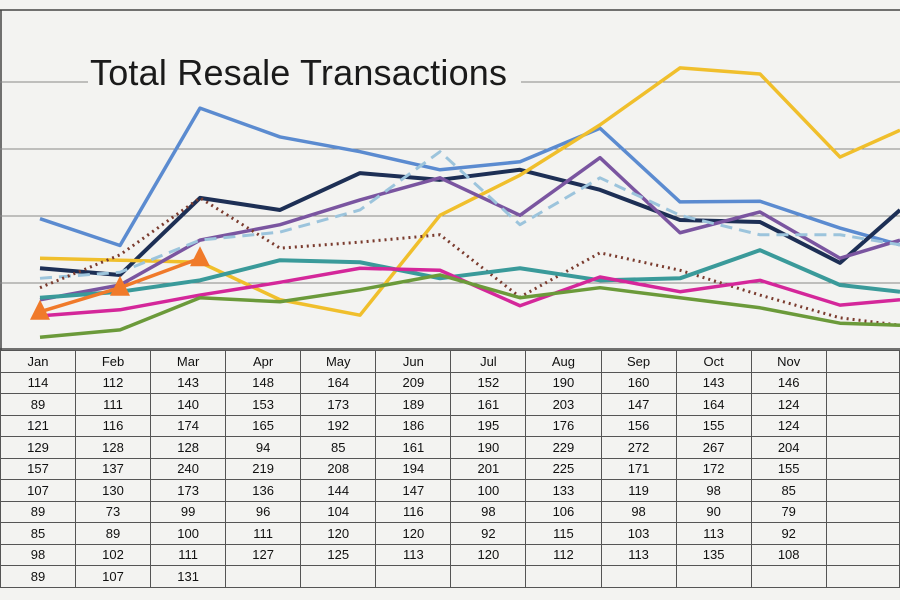 This screenshot has width=900, height=600. Describe the element at coordinates (338, 361) in the screenshot. I see `column-header: May` at that location.